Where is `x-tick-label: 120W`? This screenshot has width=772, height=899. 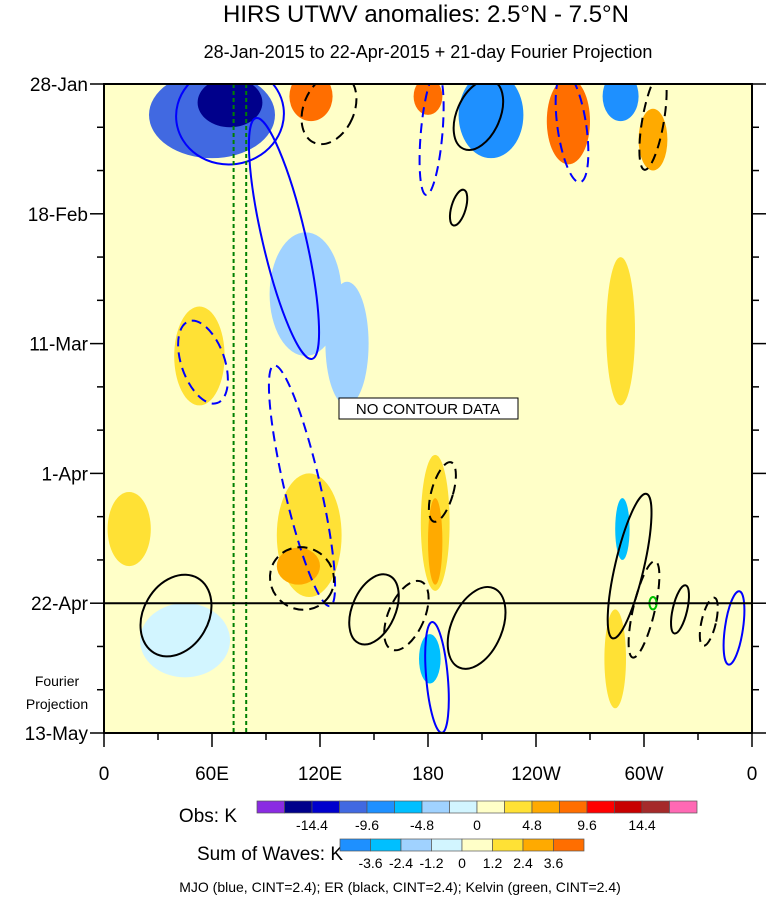 x-tick-label: 120W is located at coordinates (536, 774).